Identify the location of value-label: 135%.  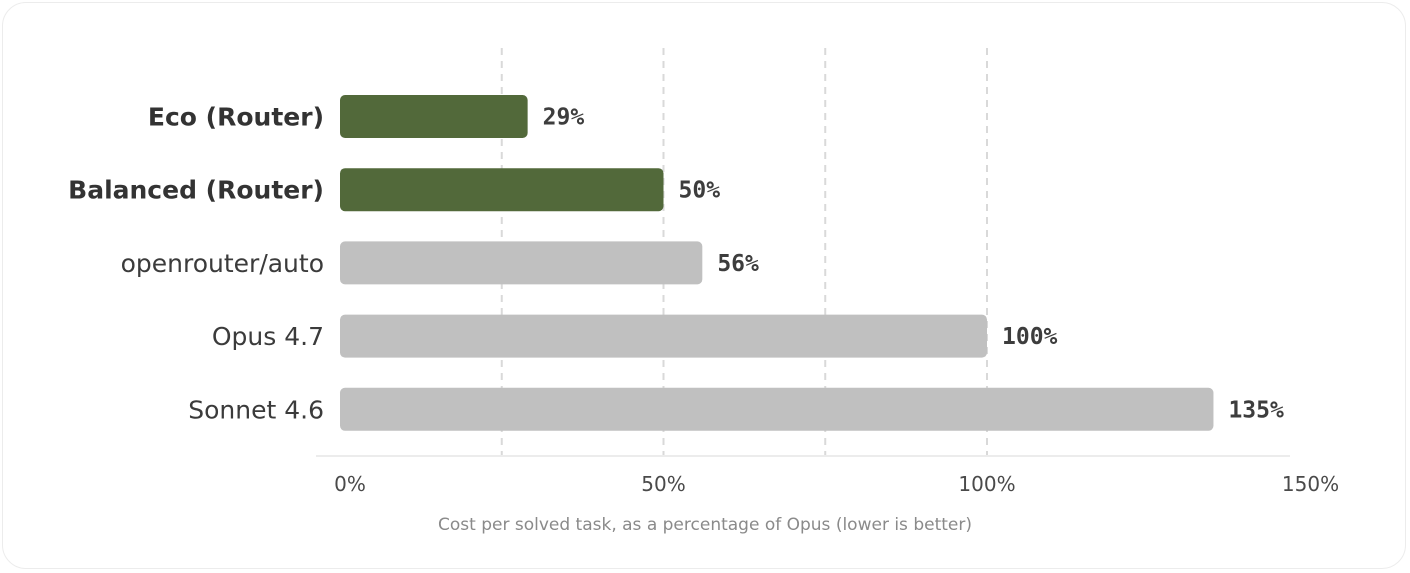
(1256, 410).